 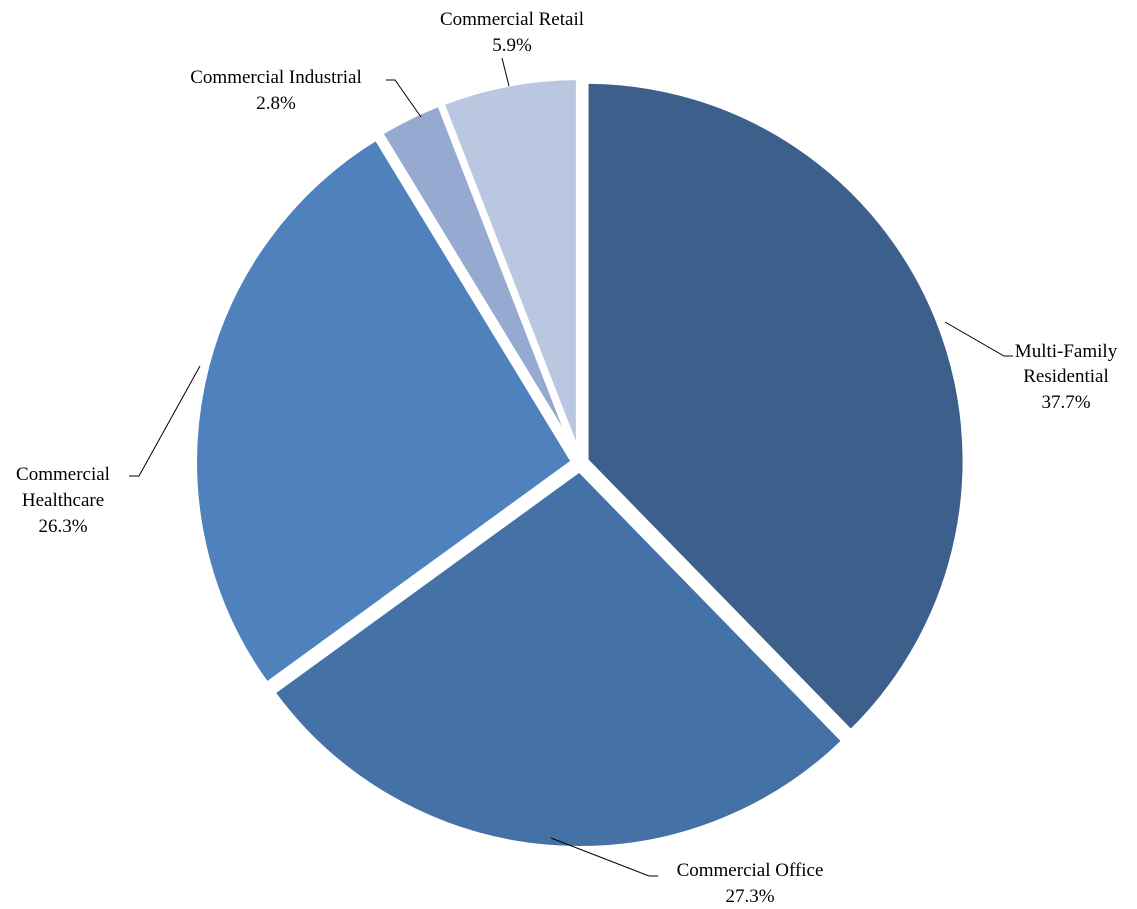 What do you see at coordinates (978, 339) in the screenshot?
I see `leader-line-multi-family-residential` at bounding box center [978, 339].